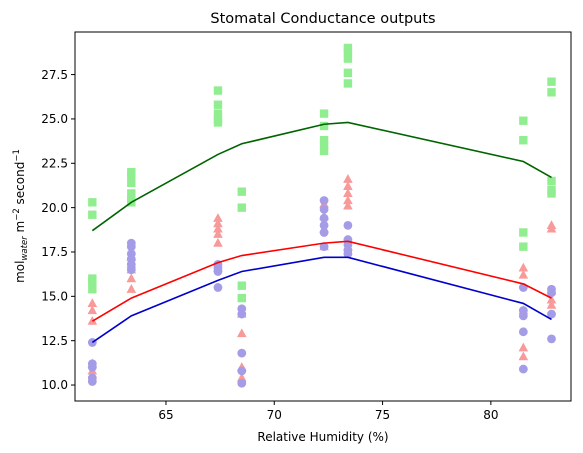 Image resolution: width=583 pixels, height=453 pixels. What do you see at coordinates (17, 214) in the screenshot?
I see `y-axis-label-sup1: −2` at bounding box center [17, 214].